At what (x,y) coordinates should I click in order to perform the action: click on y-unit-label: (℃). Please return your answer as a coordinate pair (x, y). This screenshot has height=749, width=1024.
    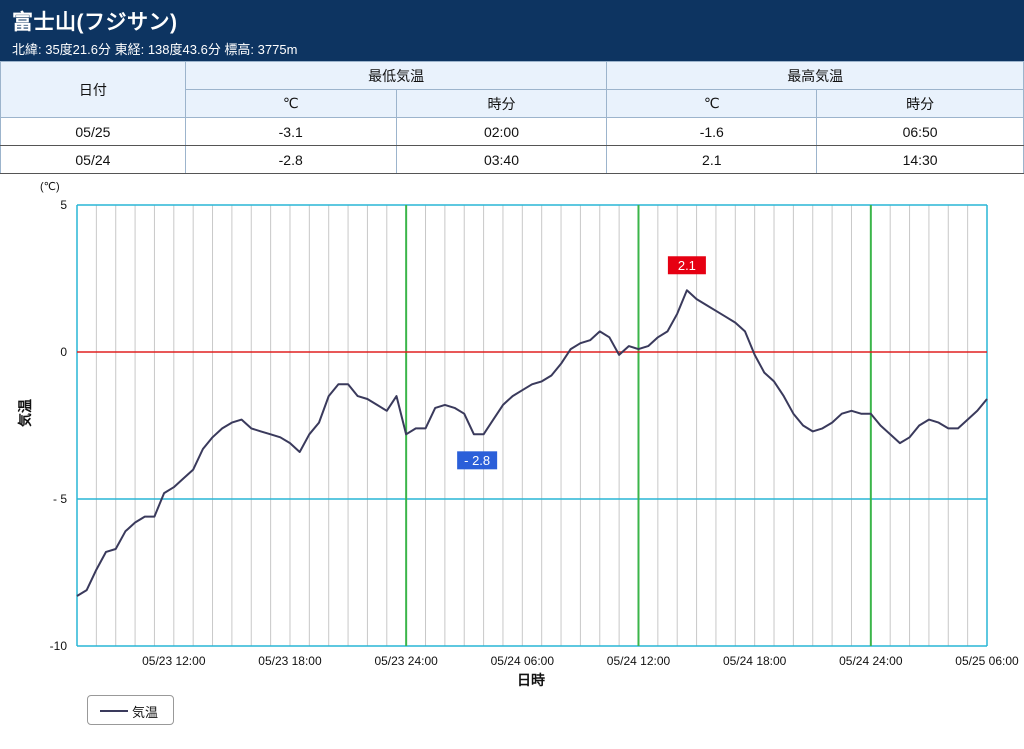
    Looking at the image, I should click on (50, 187).